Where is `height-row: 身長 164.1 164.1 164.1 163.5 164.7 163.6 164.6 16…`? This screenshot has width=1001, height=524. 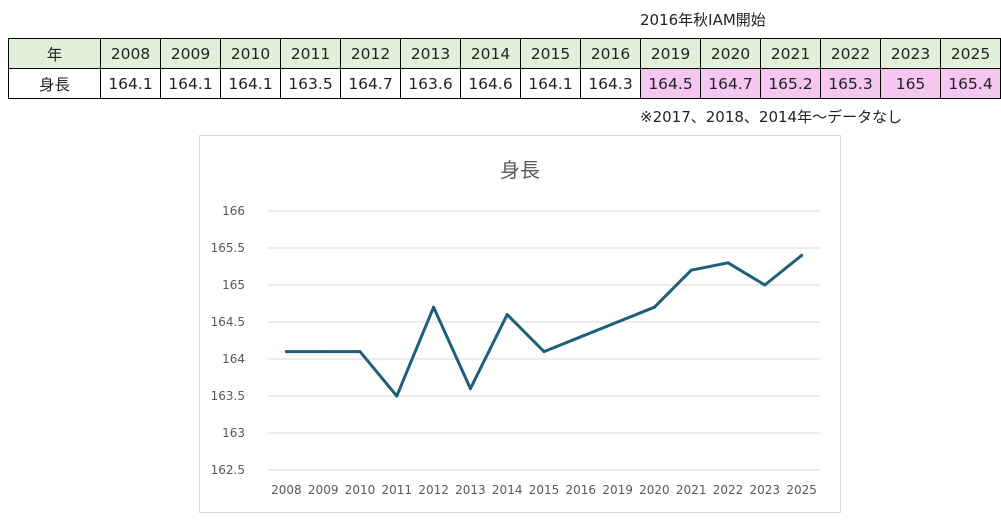
height-row: 身長 164.1 164.1 164.1 163.5 164.7 163.6 164.6 16… is located at coordinates (504, 83).